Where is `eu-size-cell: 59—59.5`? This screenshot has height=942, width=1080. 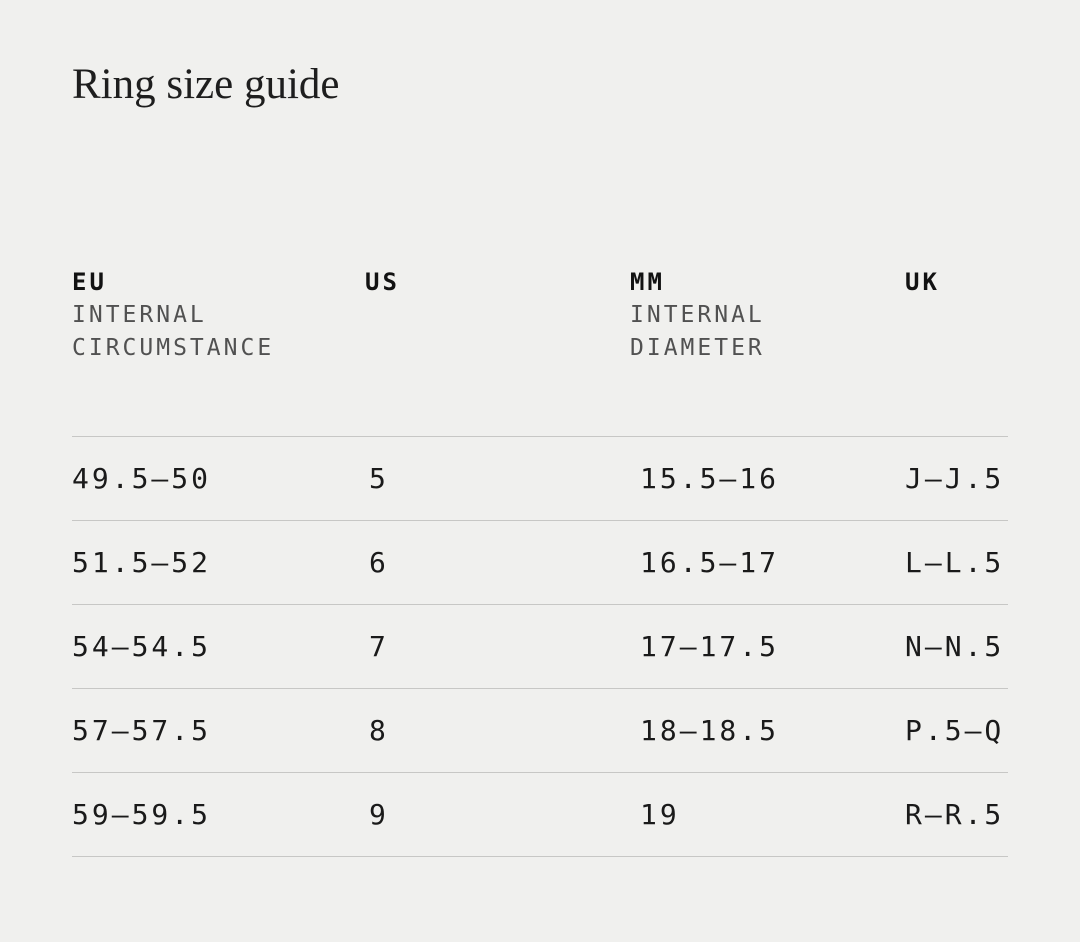 eu-size-cell: 59—59.5 is located at coordinates (142, 814).